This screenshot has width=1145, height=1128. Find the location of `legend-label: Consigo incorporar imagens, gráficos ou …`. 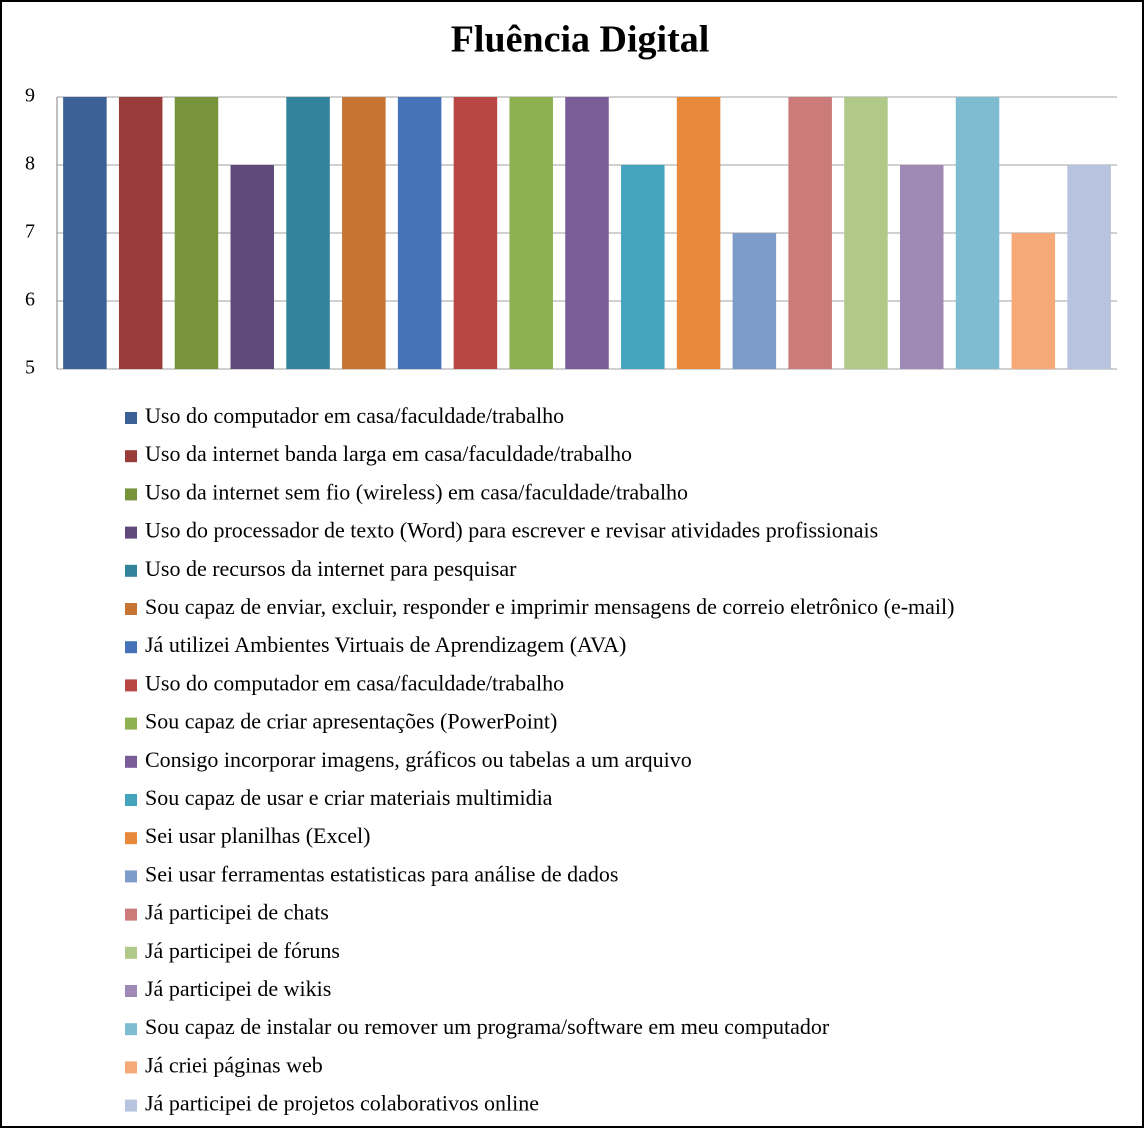

legend-label: Consigo incorporar imagens, gráficos ou … is located at coordinates (418, 759).